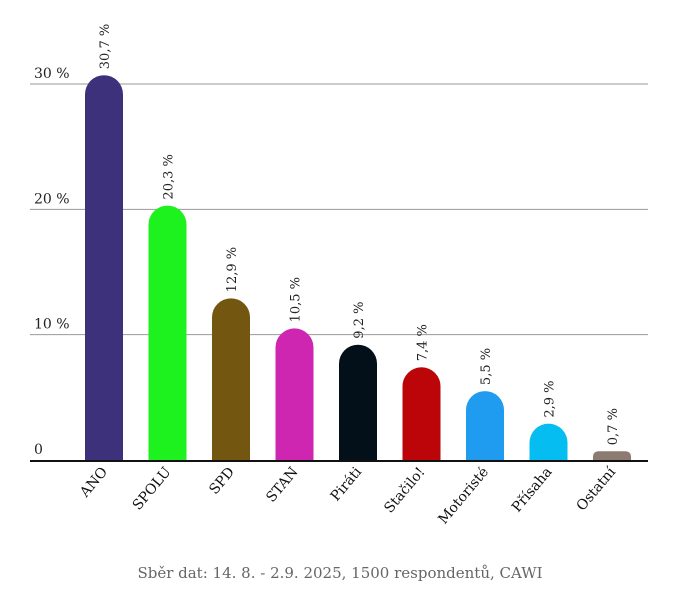  What do you see at coordinates (152, 488) in the screenshot?
I see `category-label: SPOLU` at bounding box center [152, 488].